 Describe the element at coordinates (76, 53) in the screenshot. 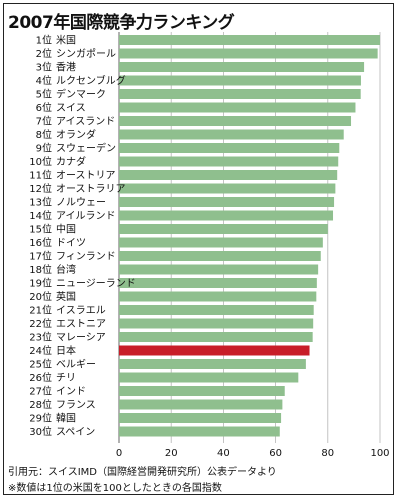

I see `category-label-2: 2位 シンガポール` at that location.